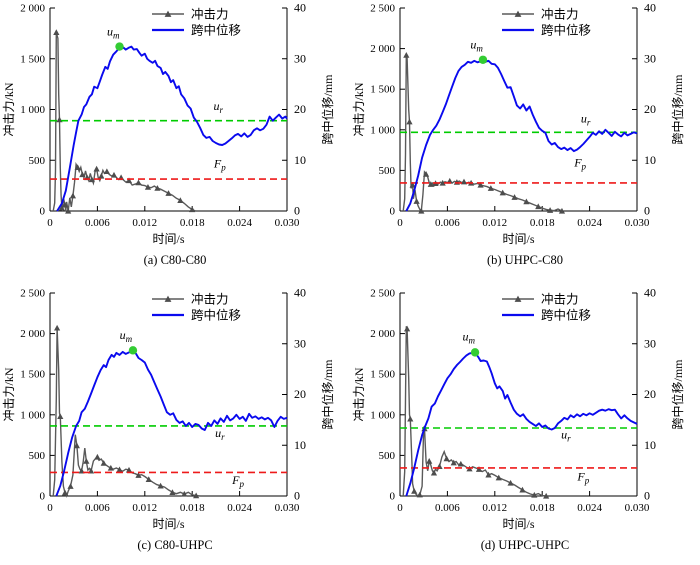  What do you see at coordinates (525, 545) in the screenshot?
I see `chart-caption: (d) UHPC-UHPC` at bounding box center [525, 545].